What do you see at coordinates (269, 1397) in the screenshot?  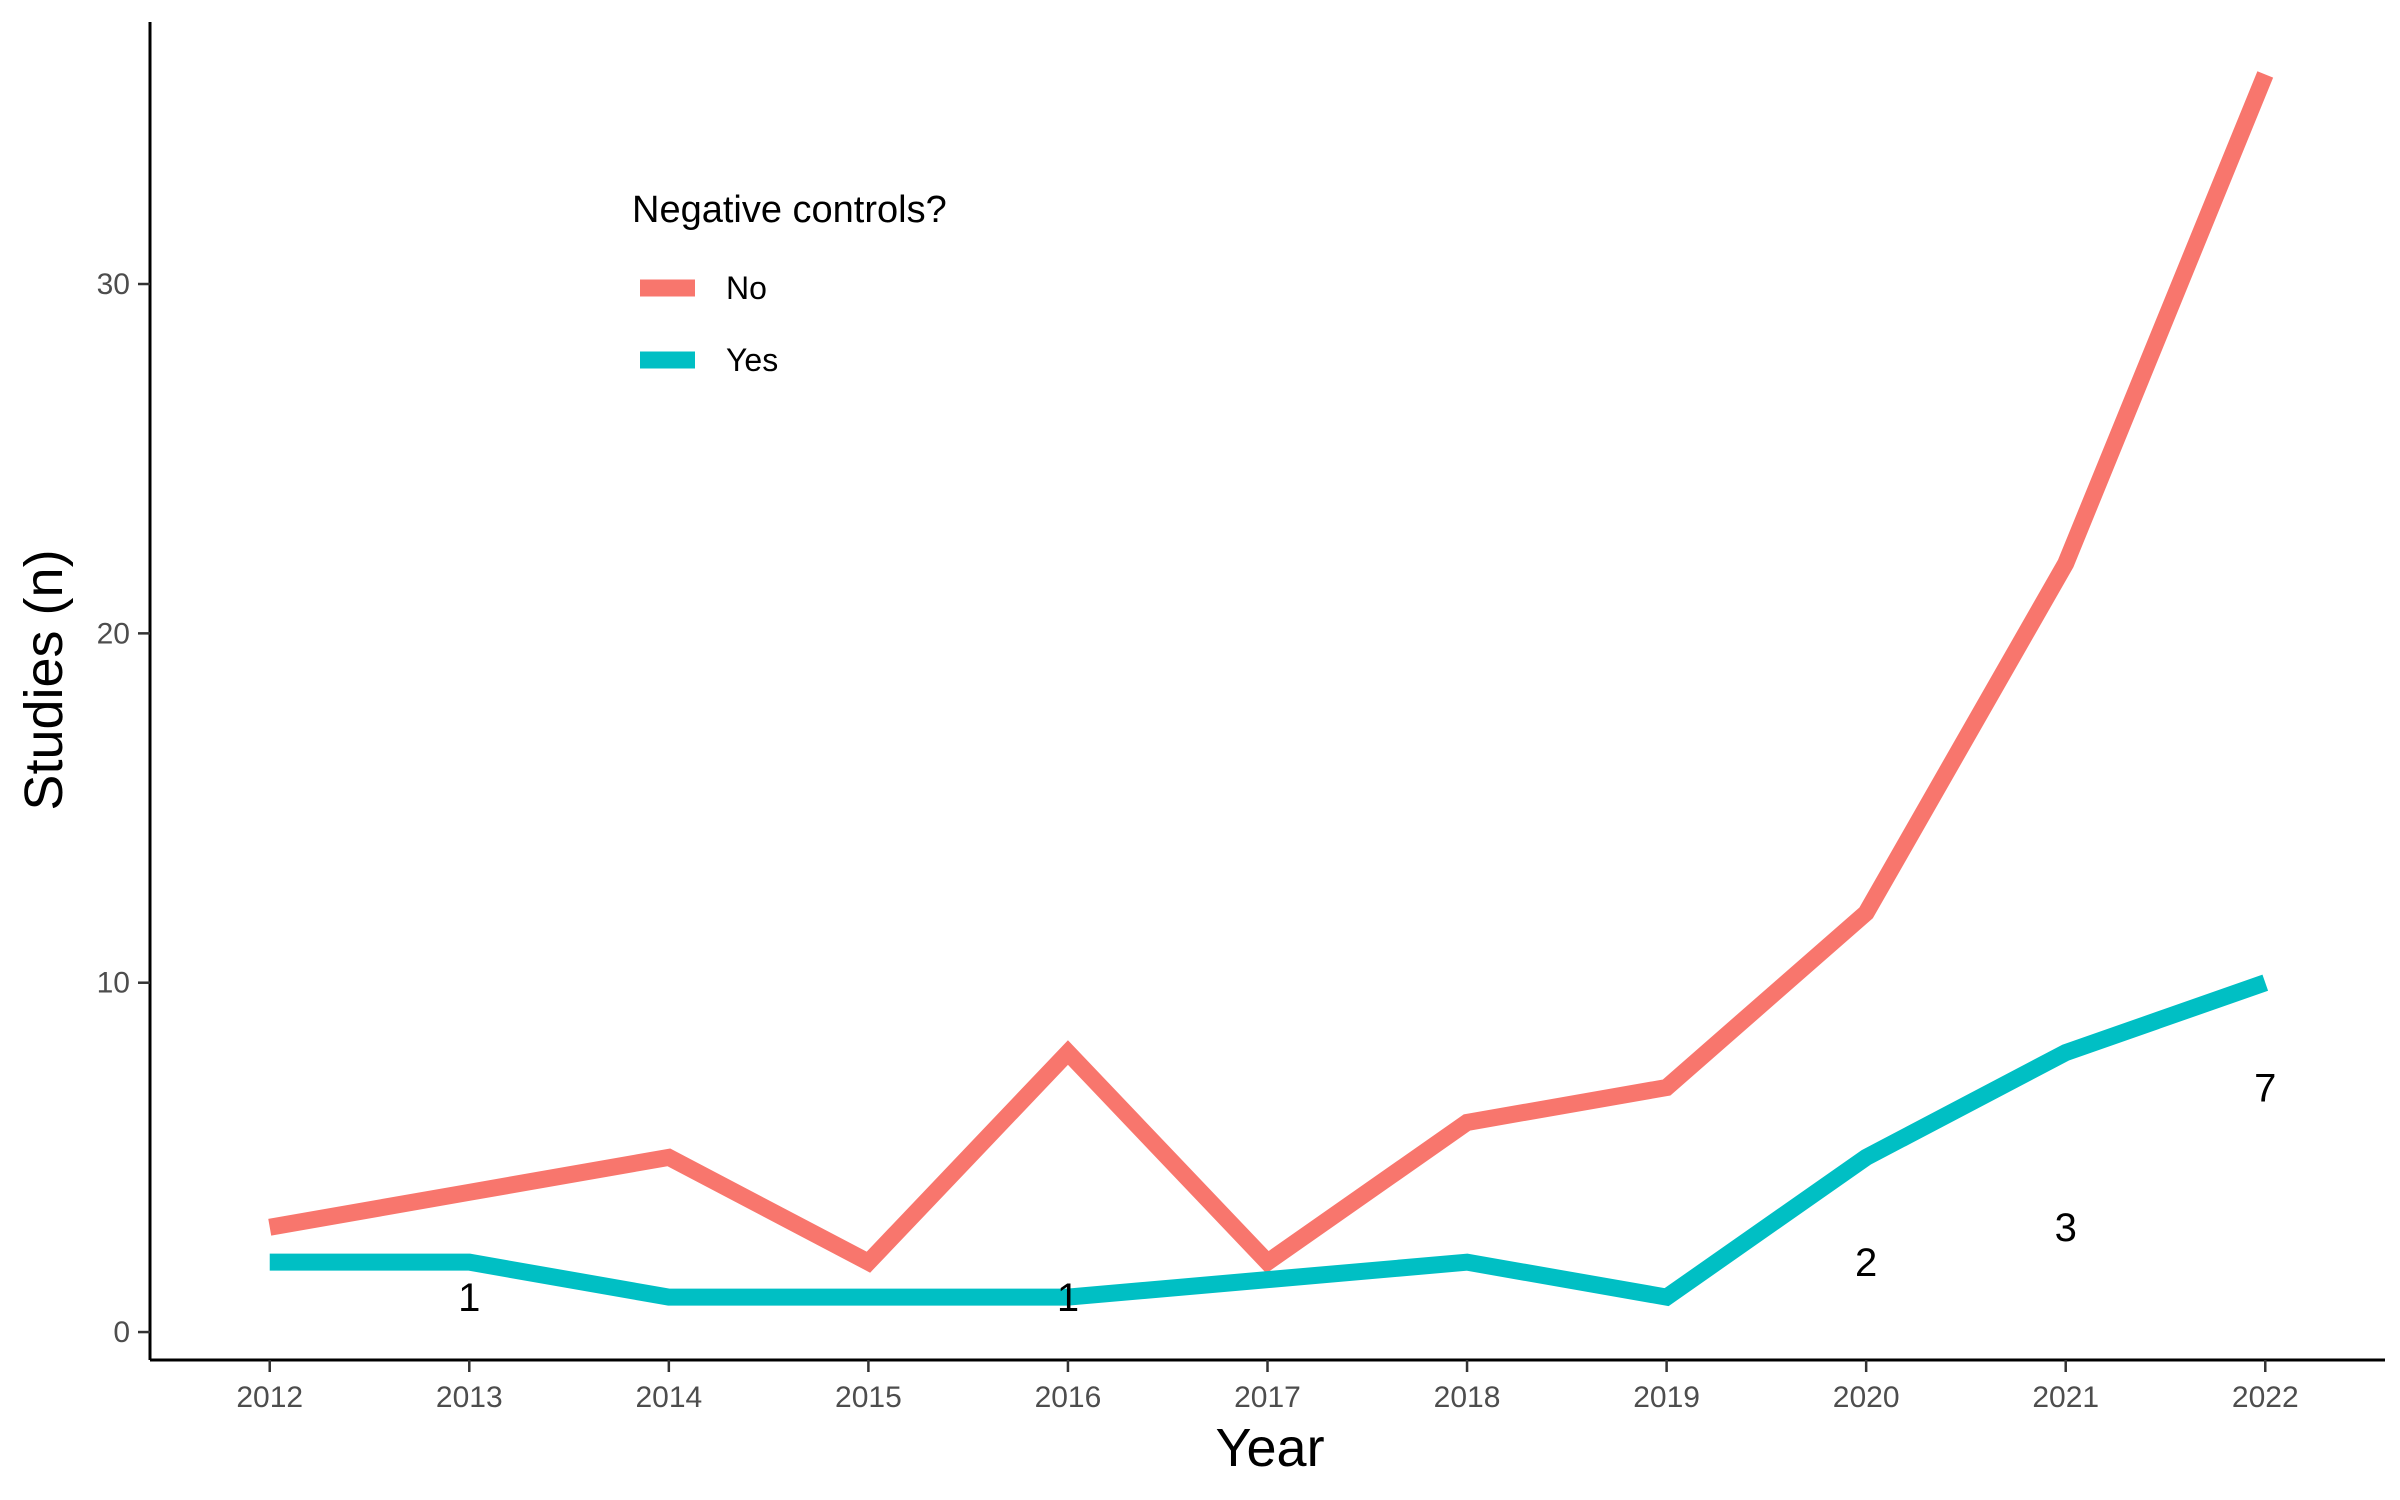 I see `x-tick-label: 2012` at bounding box center [269, 1397].